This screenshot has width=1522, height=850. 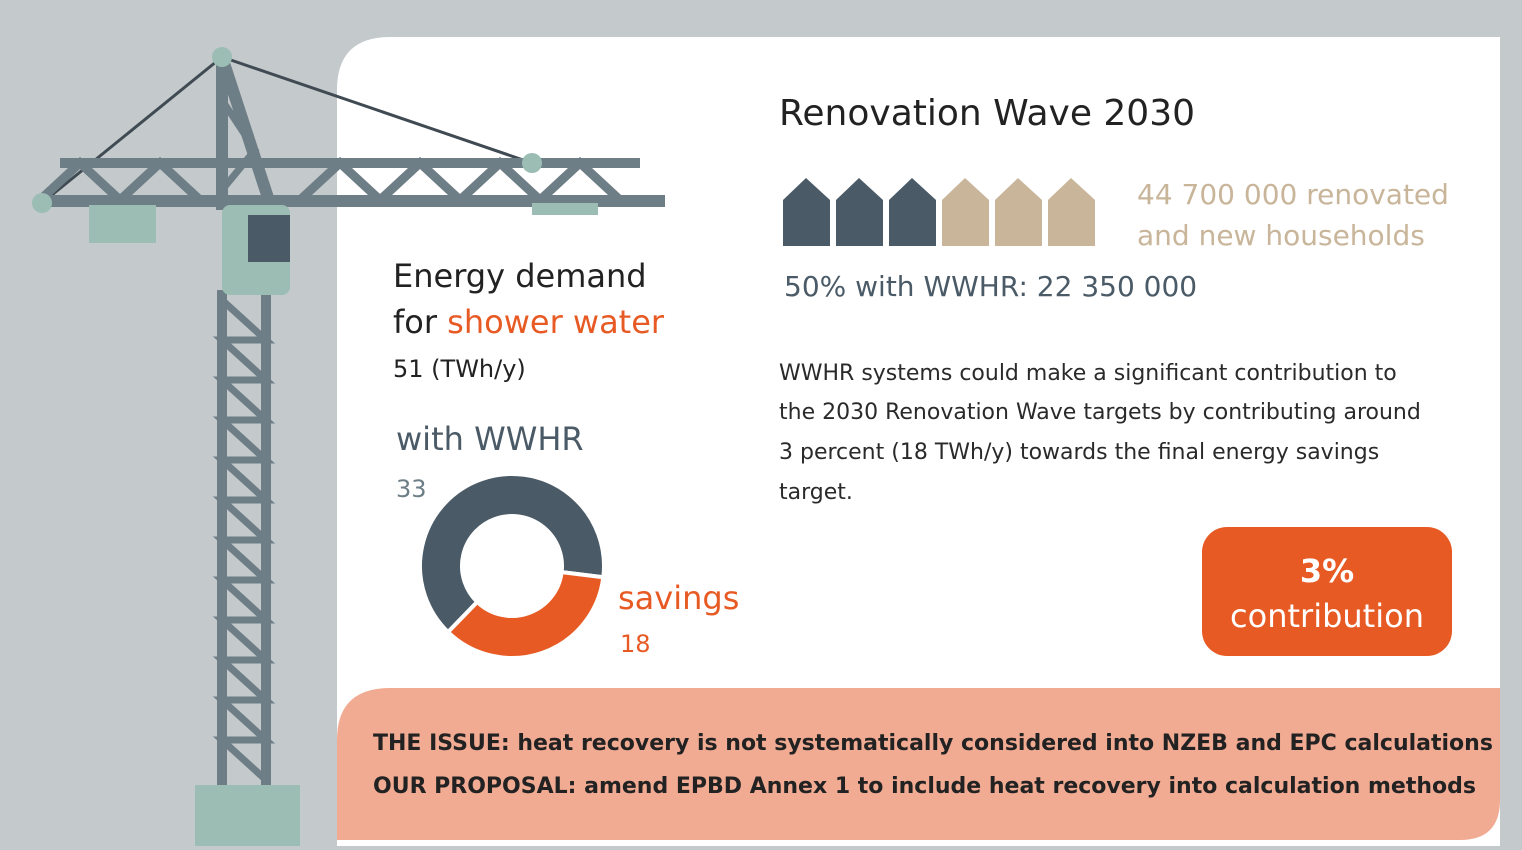 I want to click on title: Renovation Wave 2030, so click(x=987, y=113).